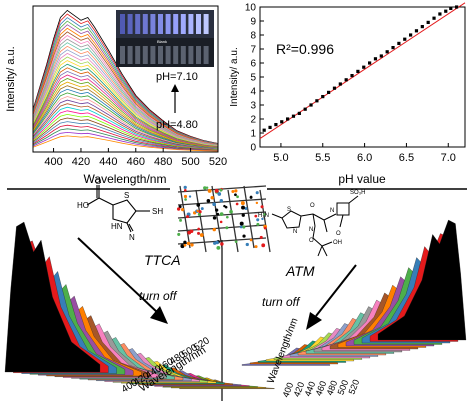 This screenshot has height=401, width=474. What do you see at coordinates (360, 68) in the screenshot?
I see `fit-data-points` at bounding box center [360, 68].